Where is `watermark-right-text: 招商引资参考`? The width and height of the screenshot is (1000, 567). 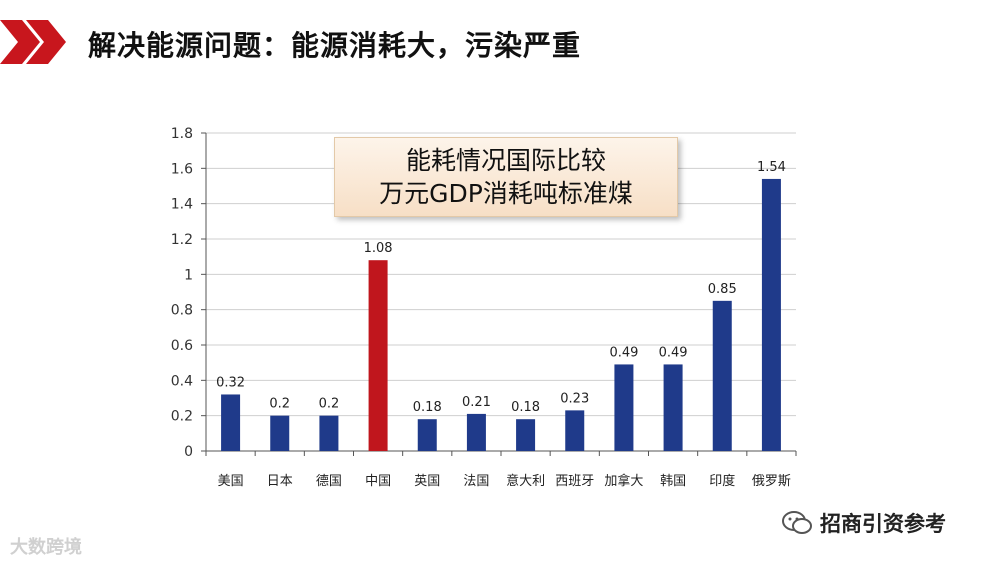
watermark-right-text: 招商引资参考 is located at coordinates (883, 524).